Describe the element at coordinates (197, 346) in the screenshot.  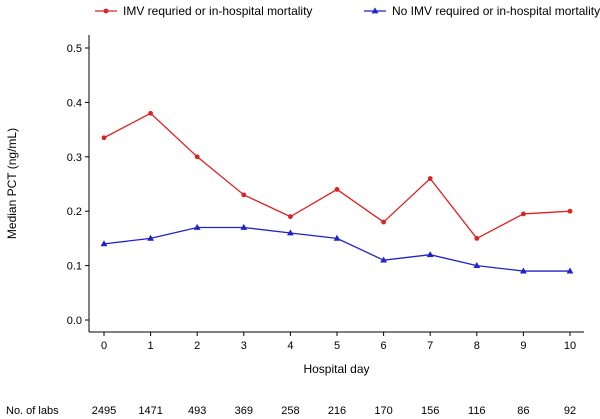
I see `x-tick-label: 2` at that location.